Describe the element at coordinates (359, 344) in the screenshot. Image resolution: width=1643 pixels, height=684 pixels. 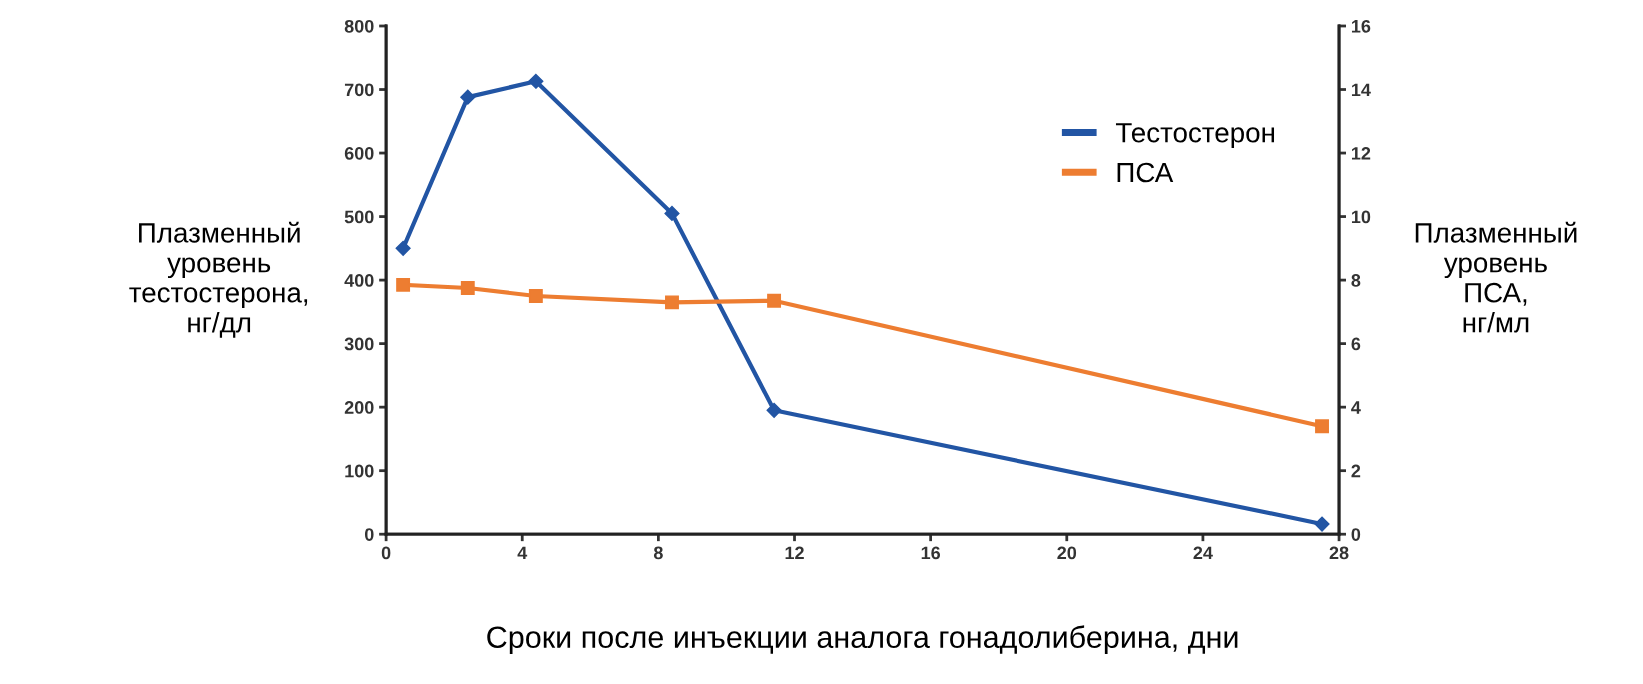
I see `y-tick-label: 300` at that location.